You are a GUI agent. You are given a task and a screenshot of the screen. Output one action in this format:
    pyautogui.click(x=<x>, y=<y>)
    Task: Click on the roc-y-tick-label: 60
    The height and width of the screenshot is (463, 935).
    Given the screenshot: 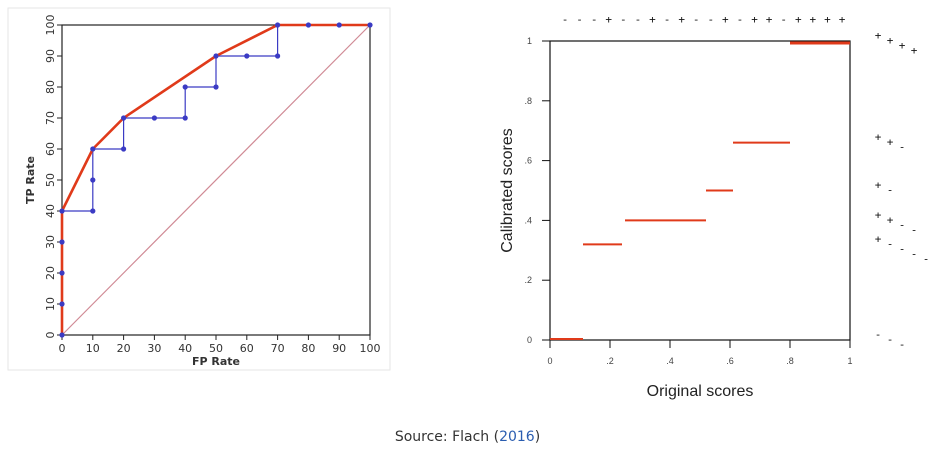 What is the action you would take?
    pyautogui.click(x=50, y=149)
    